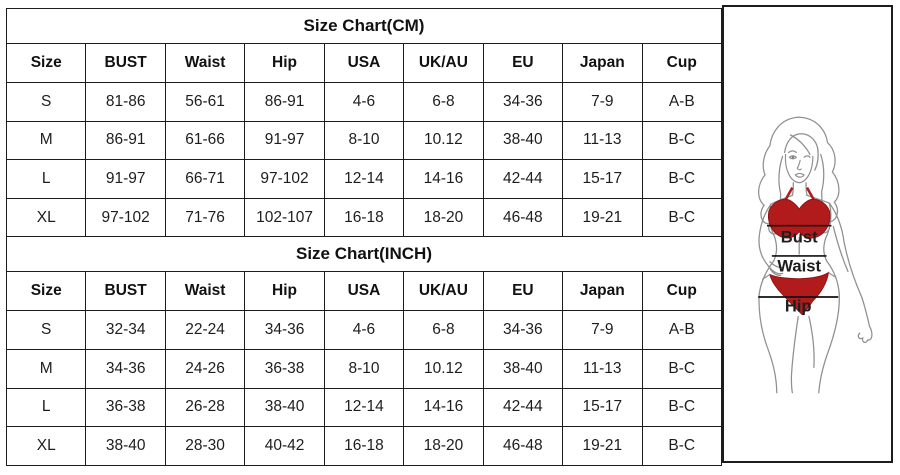  I want to click on table-title: Size Chart(CM), so click(364, 26).